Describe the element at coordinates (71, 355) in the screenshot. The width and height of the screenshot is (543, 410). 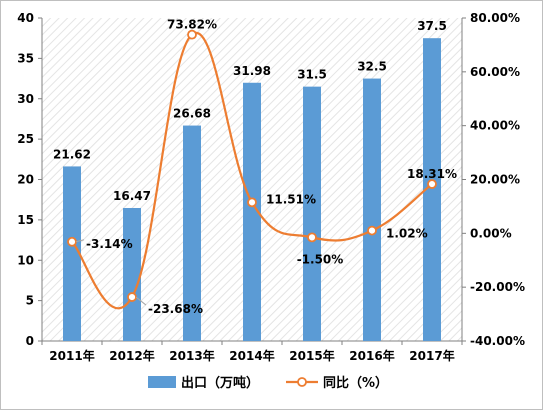
I see `x-tick-label: 2011年` at that location.